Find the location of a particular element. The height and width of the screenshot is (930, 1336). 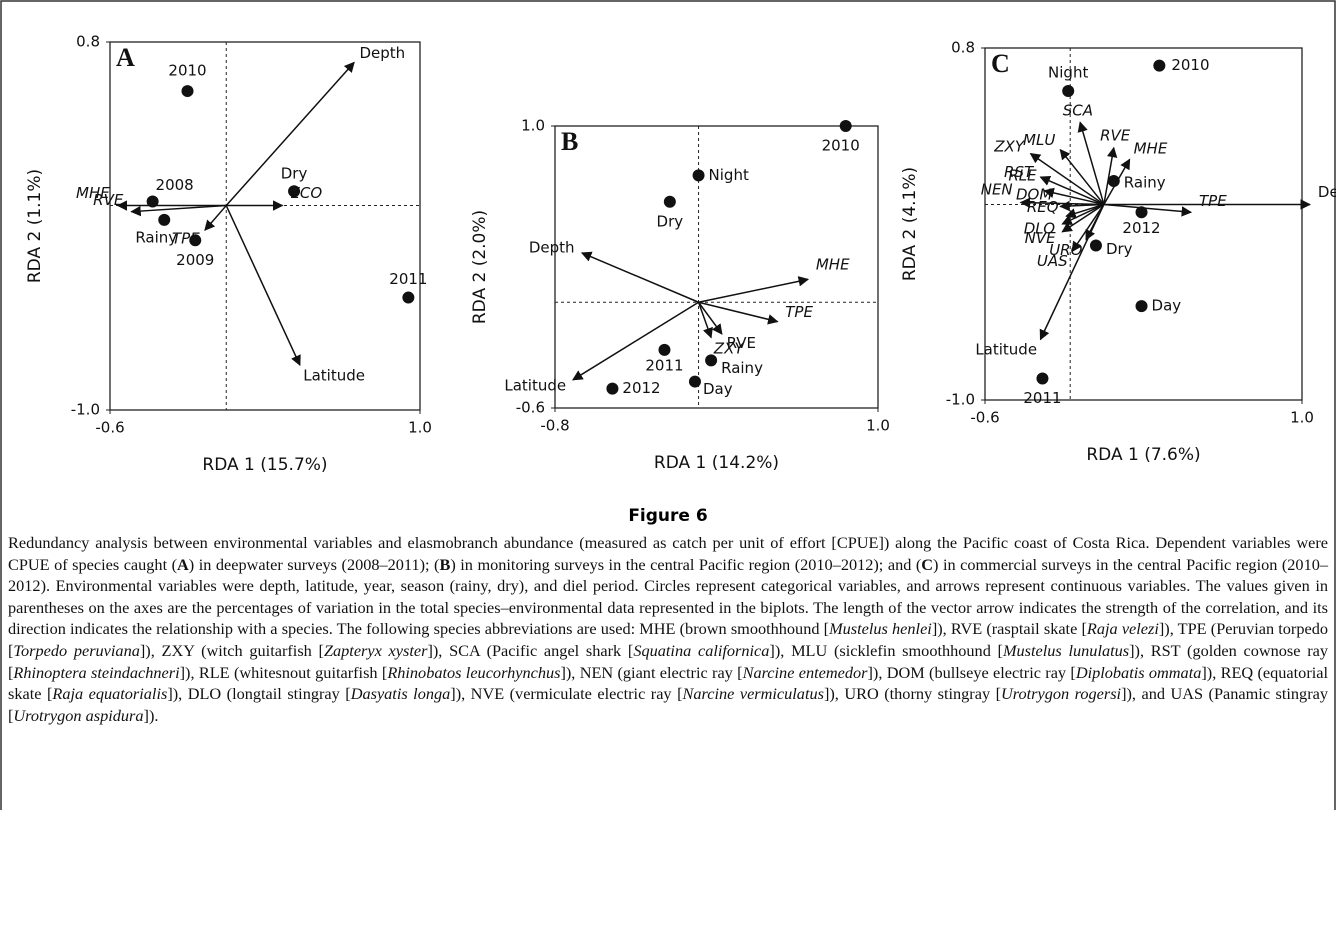

figure-label: Figure 6 is located at coordinates (668, 516).